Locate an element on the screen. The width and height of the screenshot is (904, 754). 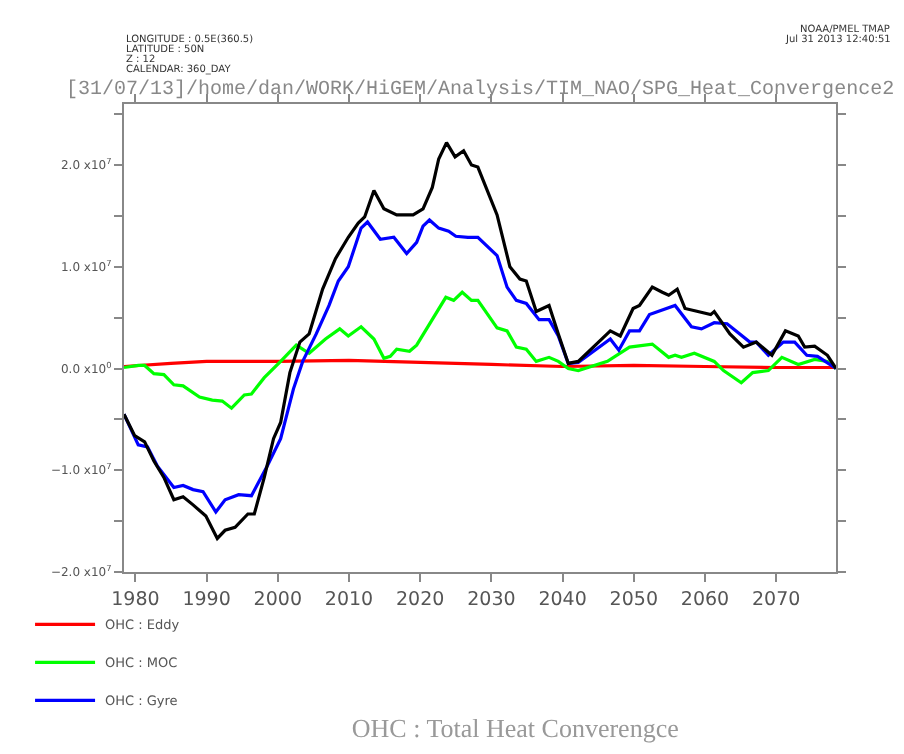
x-tick-label: 2030 is located at coordinates (491, 599).